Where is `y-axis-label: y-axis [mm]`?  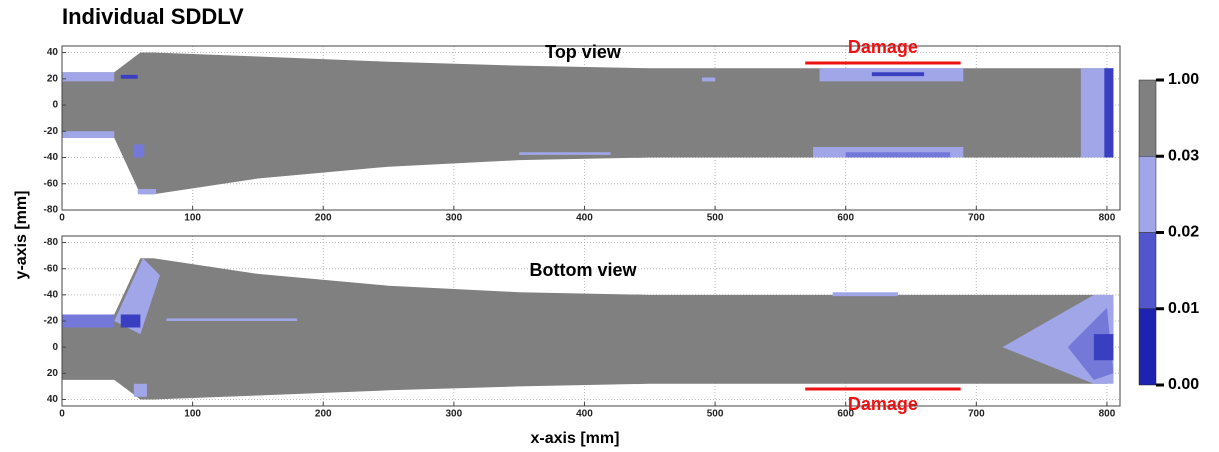 y-axis-label: y-axis [mm] is located at coordinates (21, 235).